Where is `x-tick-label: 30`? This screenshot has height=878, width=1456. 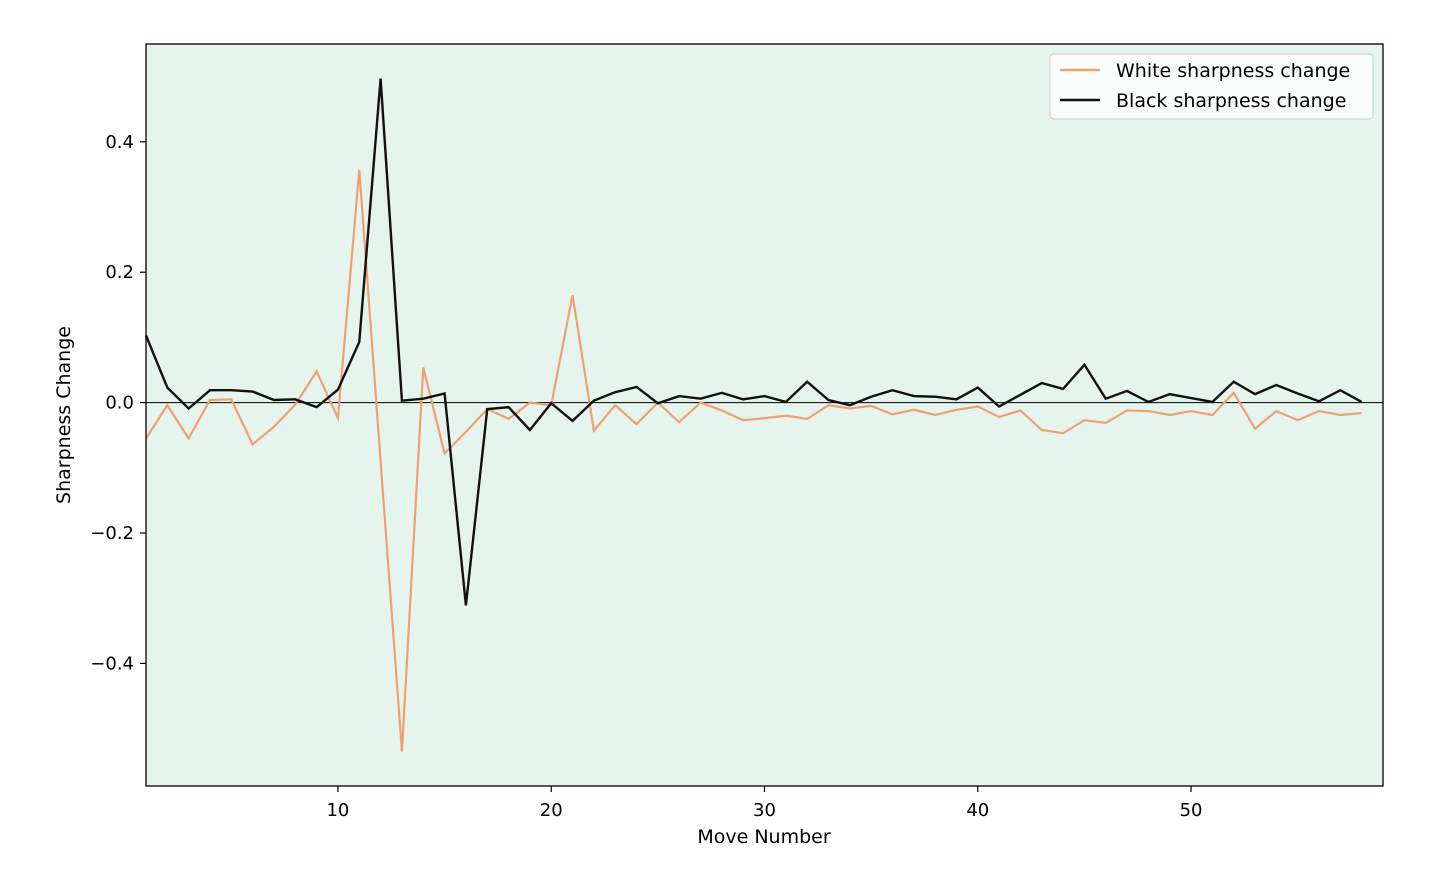 x-tick-label: 30 is located at coordinates (764, 810).